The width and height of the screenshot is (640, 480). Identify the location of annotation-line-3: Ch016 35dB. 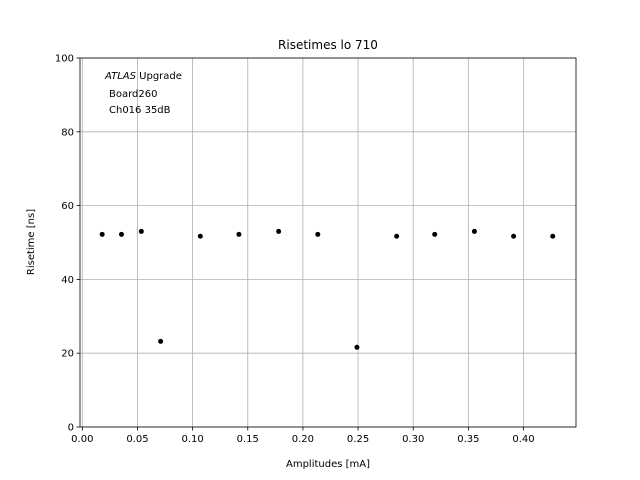
(140, 110).